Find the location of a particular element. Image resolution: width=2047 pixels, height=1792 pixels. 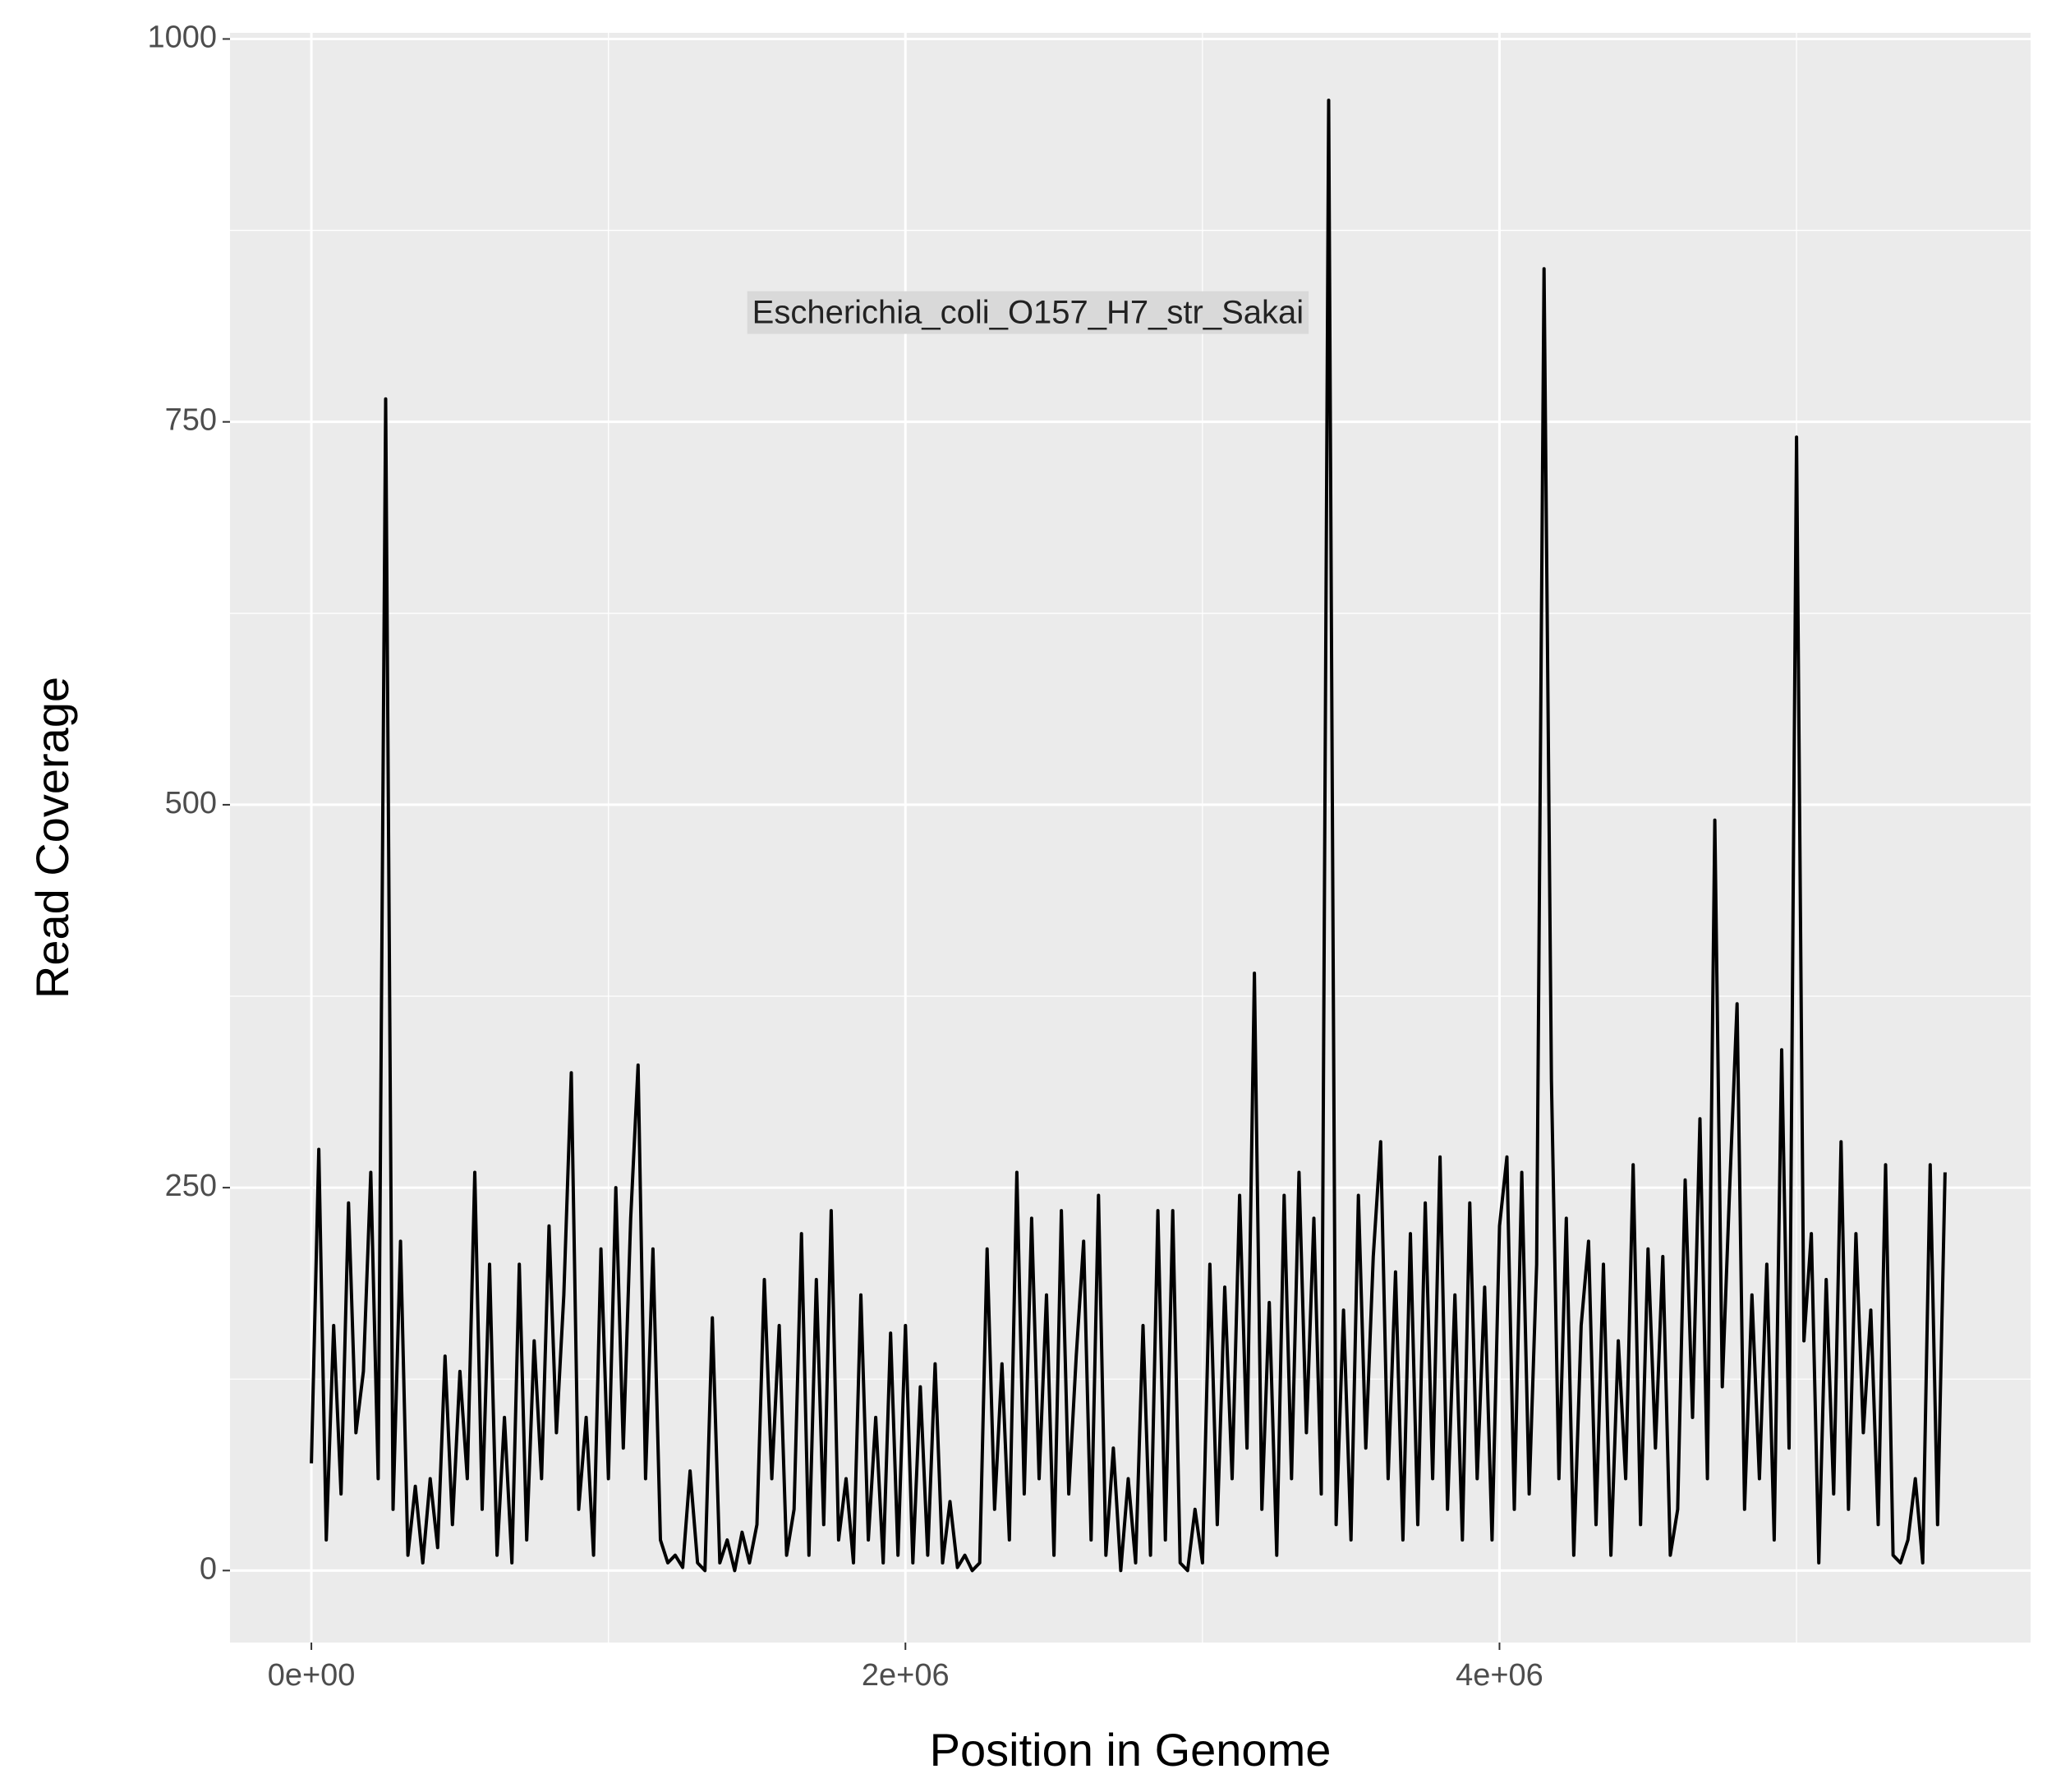

x-axis-title: Position in Genome is located at coordinates (1131, 1750).